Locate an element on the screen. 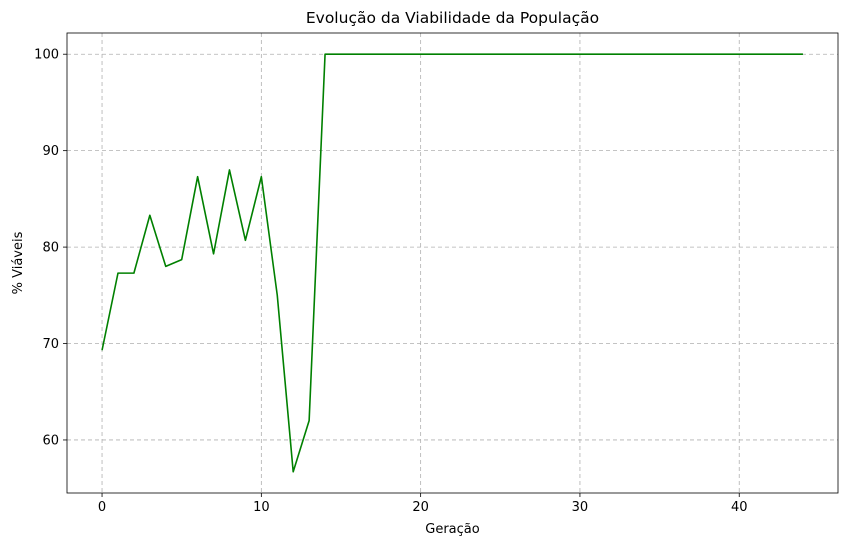 This screenshot has width=850, height=547. y-tick-label: 100 is located at coordinates (46, 55).